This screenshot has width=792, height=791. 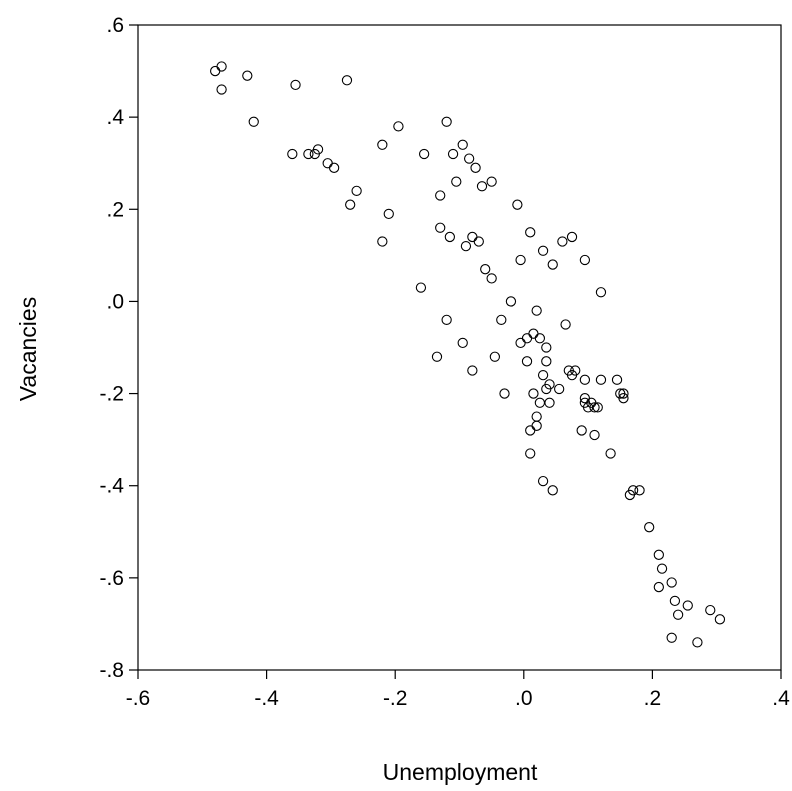 I want to click on x-tick-label: -.2, so click(x=395, y=698).